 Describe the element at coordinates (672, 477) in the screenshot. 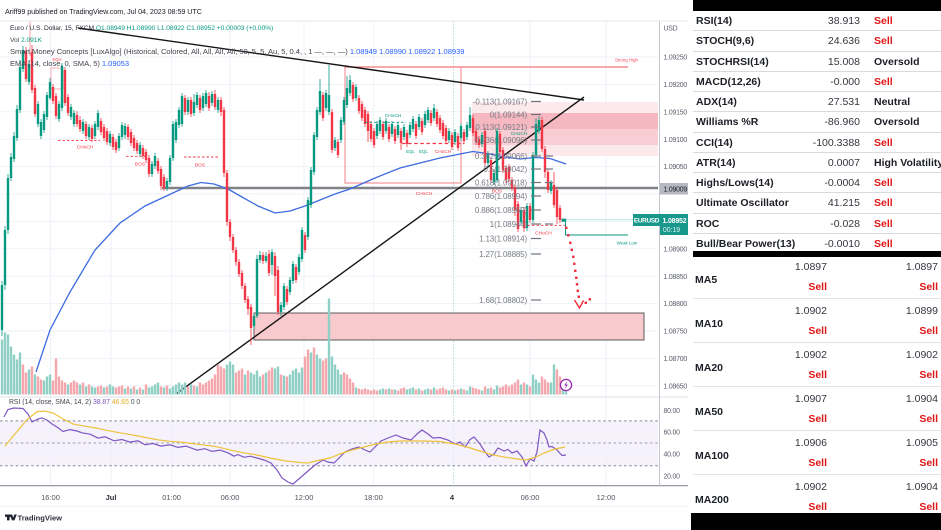

I see `svg-text: 20.00` at that location.